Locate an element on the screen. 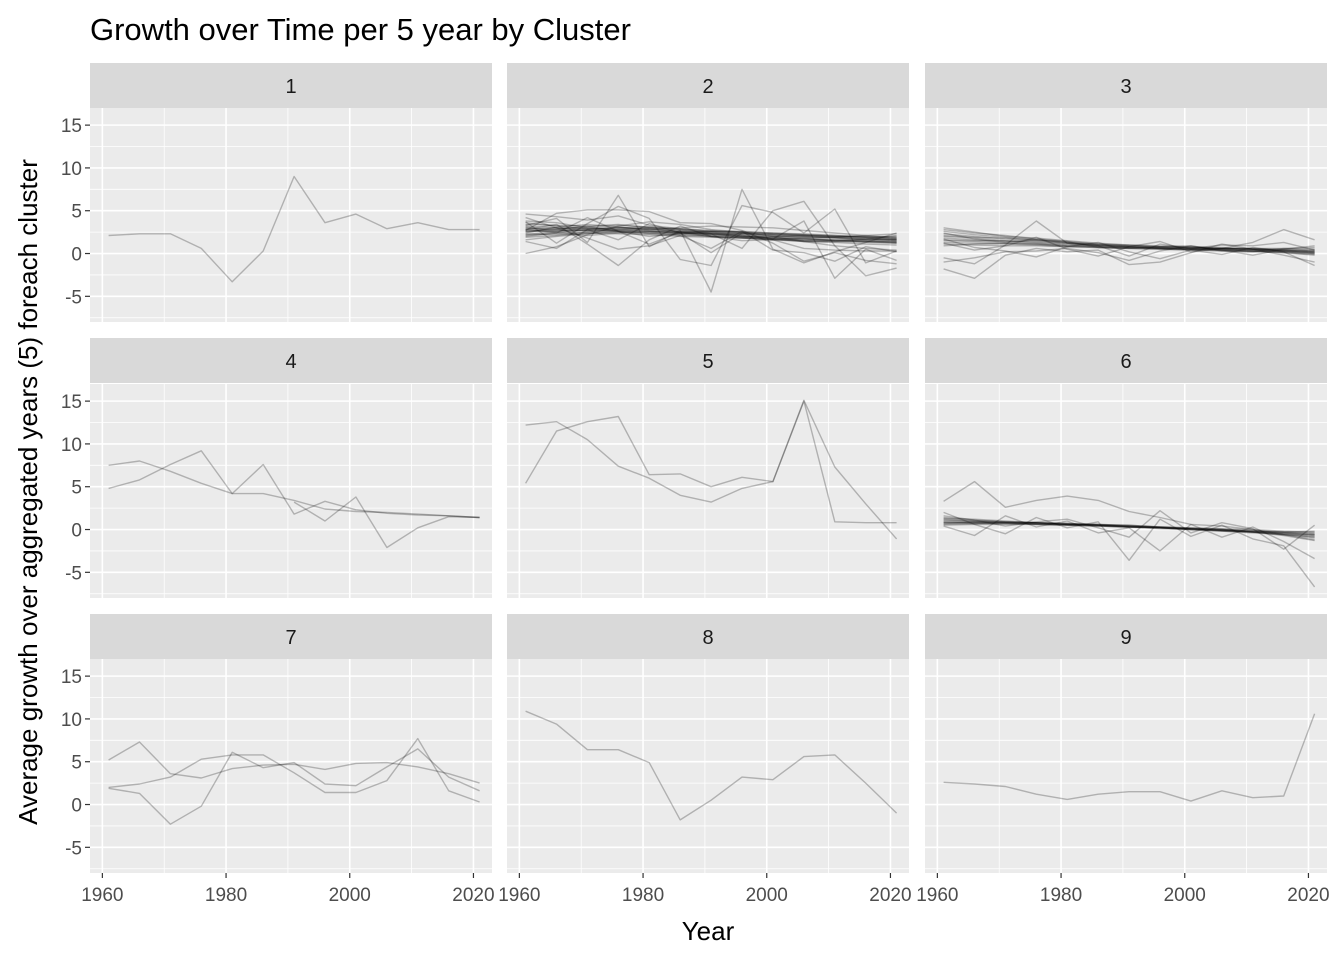 The height and width of the screenshot is (960, 1344). facet-strip-label: 8 is located at coordinates (707, 638).